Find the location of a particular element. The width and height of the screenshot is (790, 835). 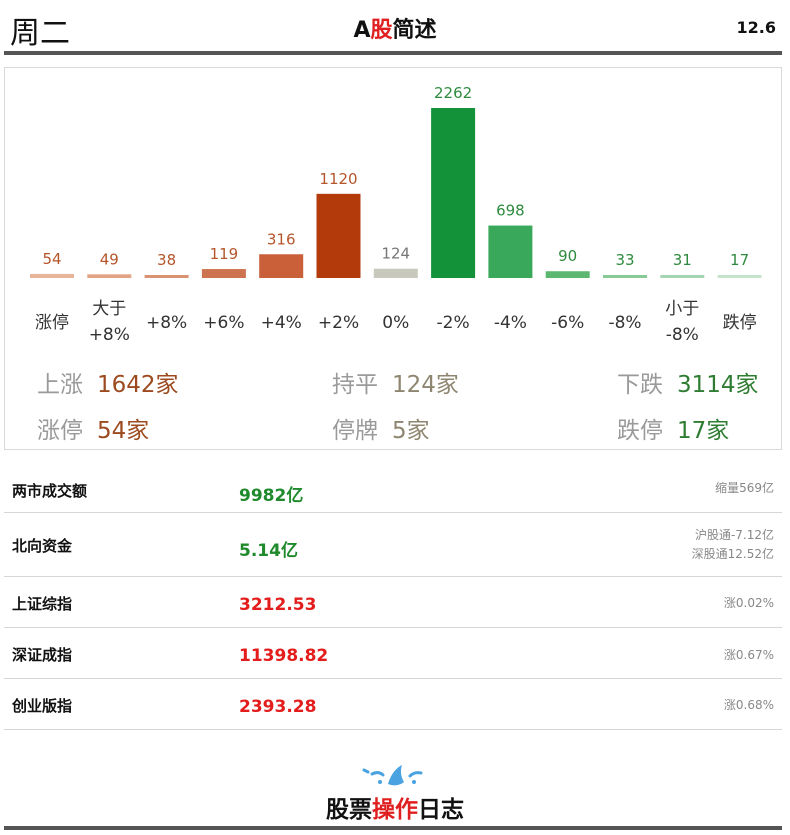

bar-value-label: 119 is located at coordinates (224, 254).